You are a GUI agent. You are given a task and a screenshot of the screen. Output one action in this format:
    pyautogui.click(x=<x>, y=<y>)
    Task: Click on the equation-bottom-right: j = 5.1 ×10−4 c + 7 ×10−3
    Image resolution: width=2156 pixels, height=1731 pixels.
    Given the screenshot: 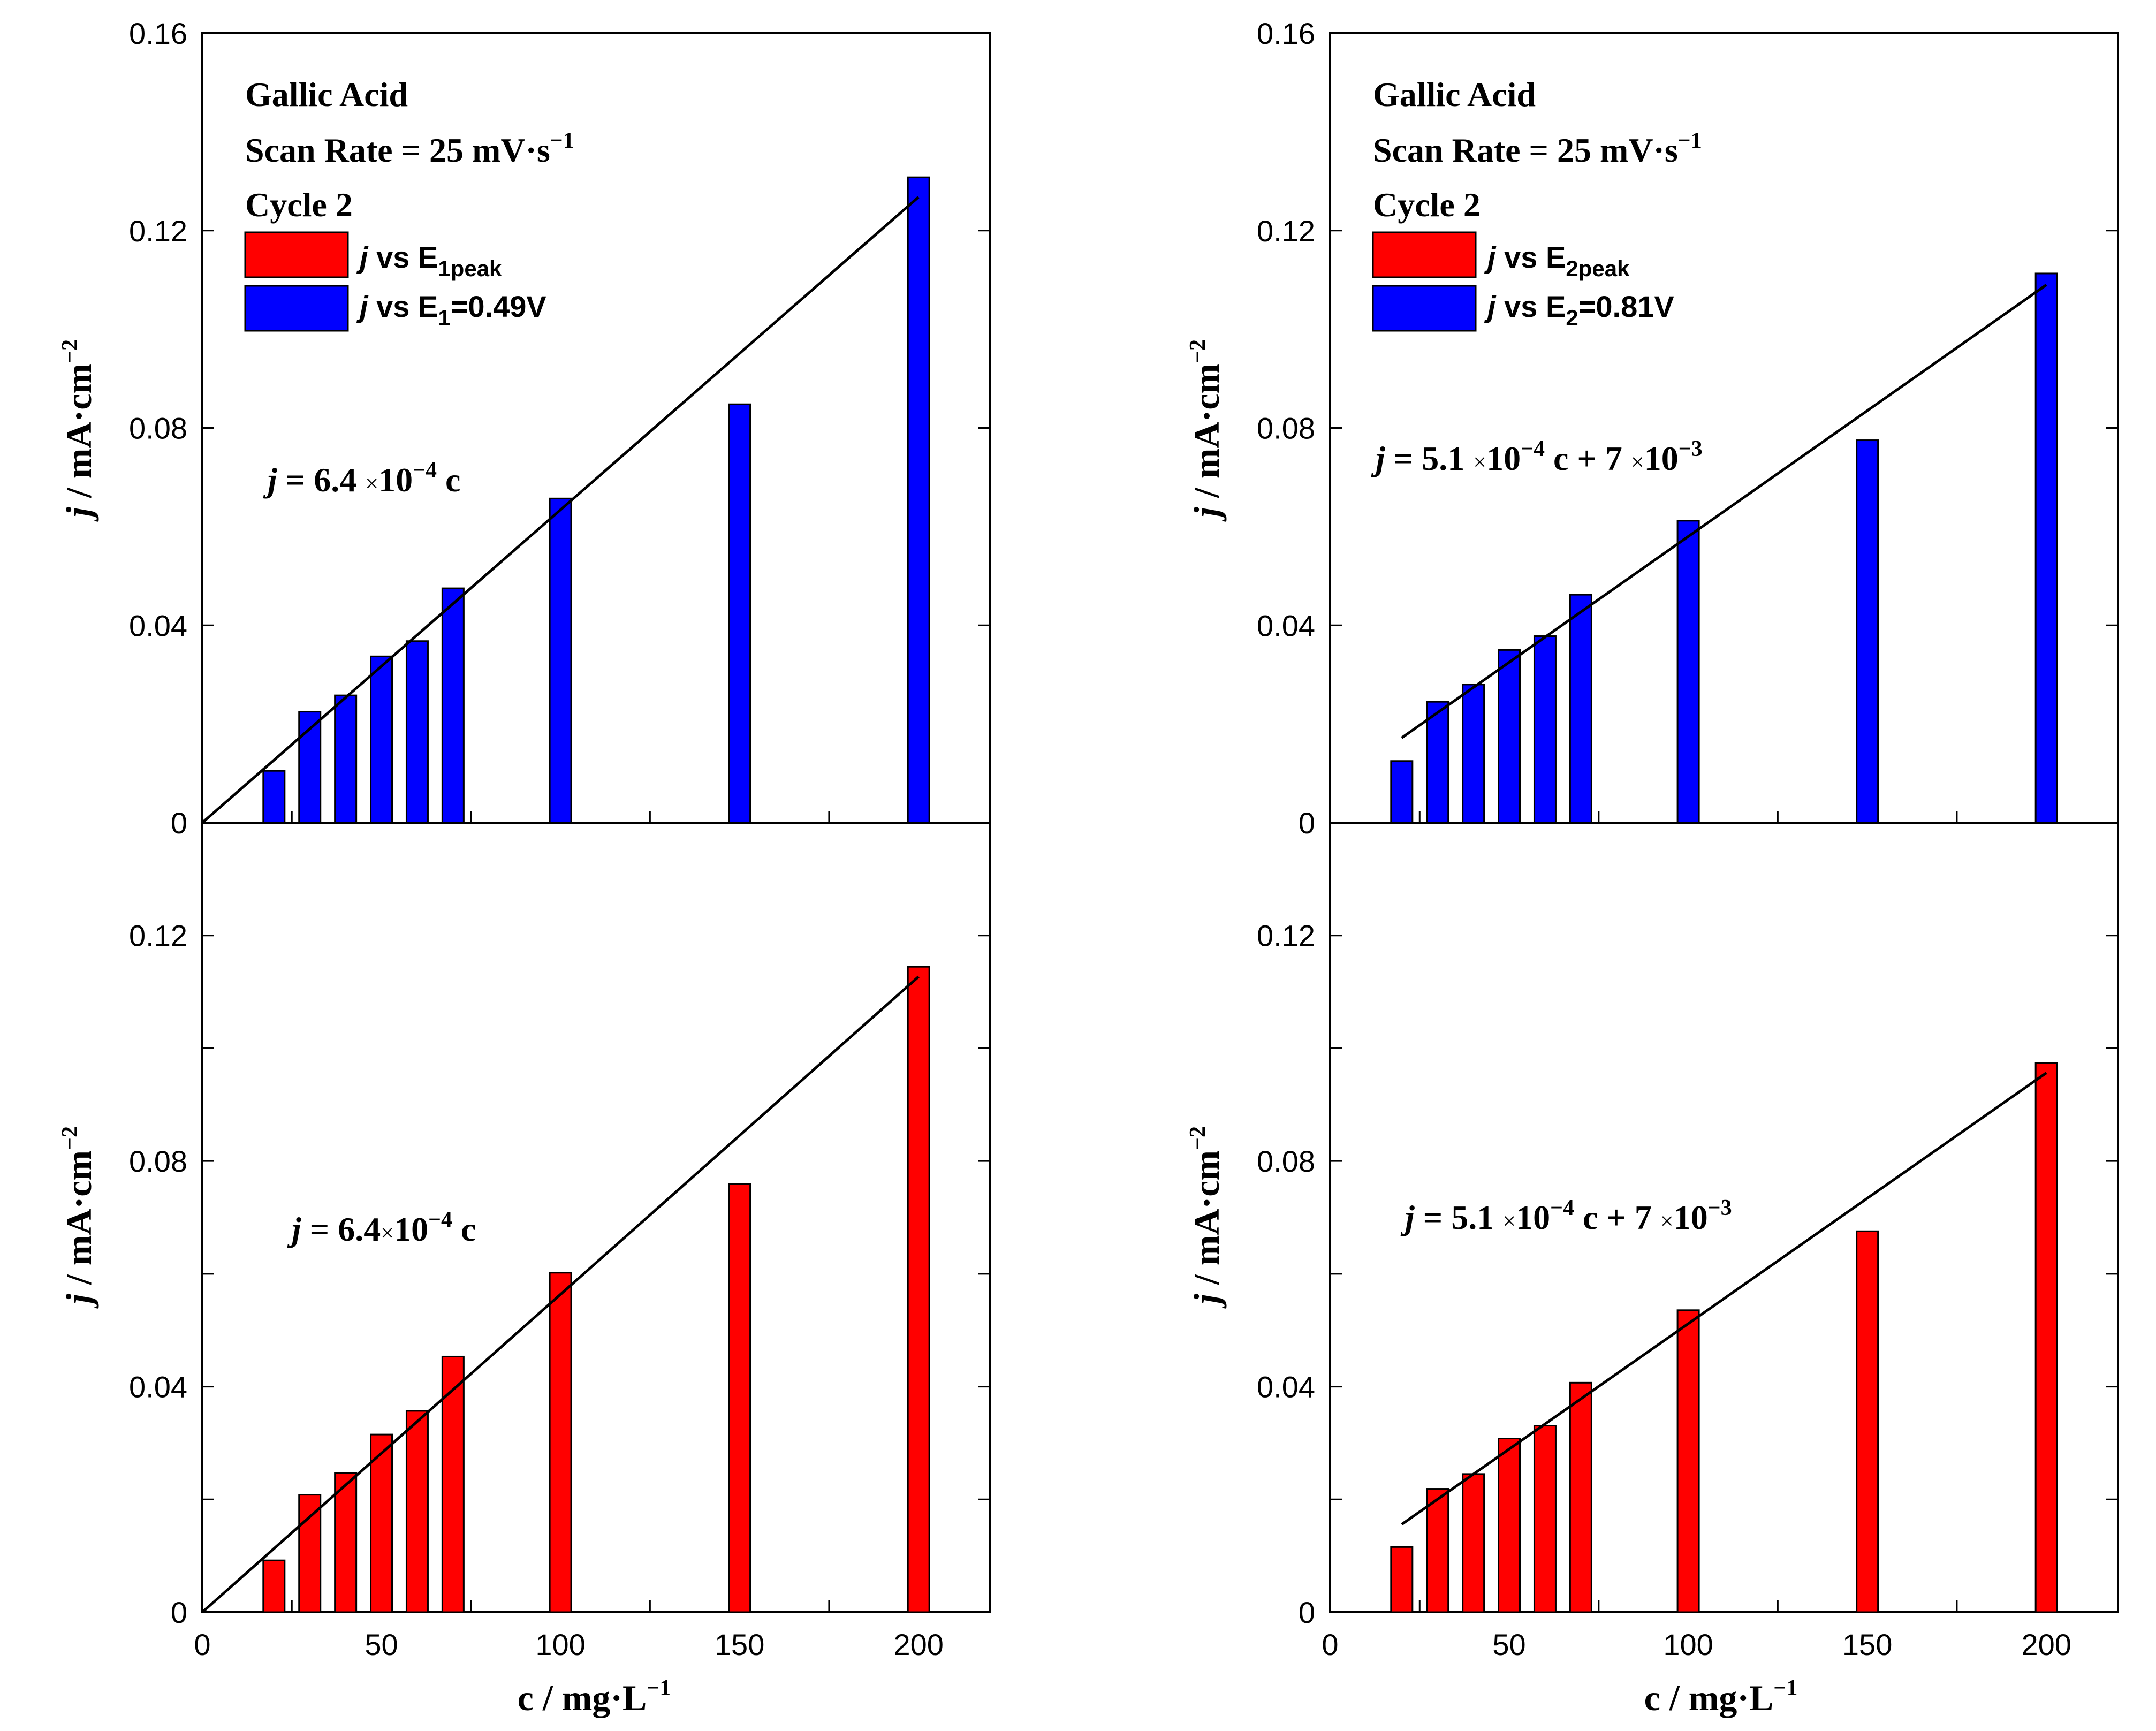 What is the action you would take?
    pyautogui.click(x=1566, y=1216)
    